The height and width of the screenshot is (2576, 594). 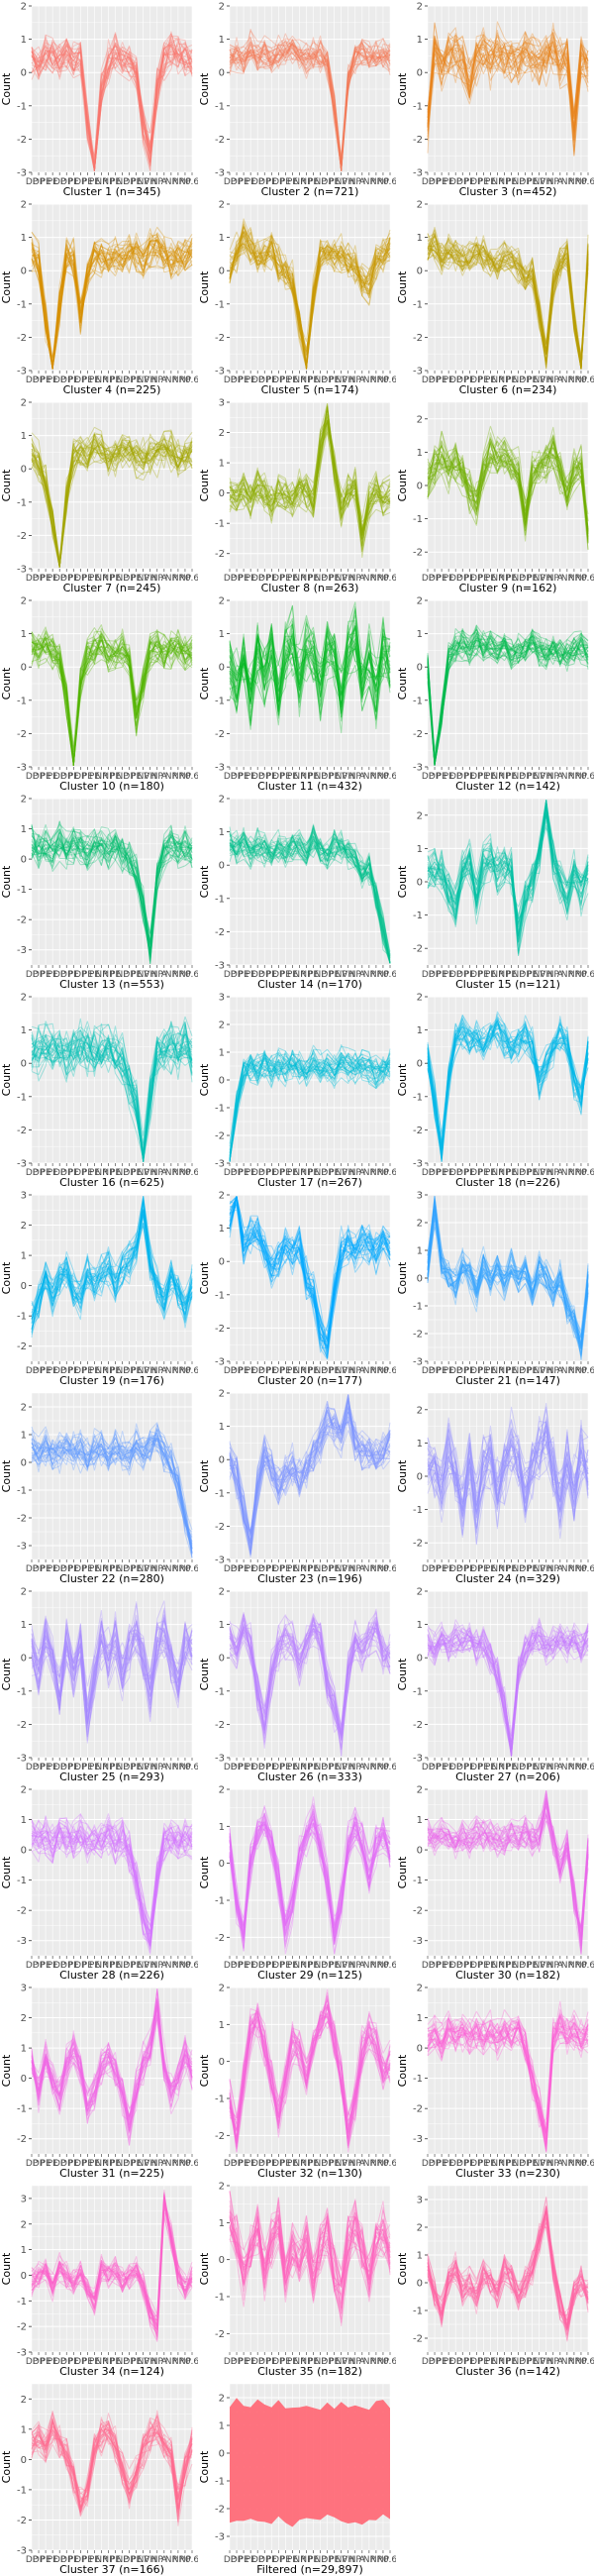 I want to click on y-tick-label: -1, so click(x=220, y=2099).